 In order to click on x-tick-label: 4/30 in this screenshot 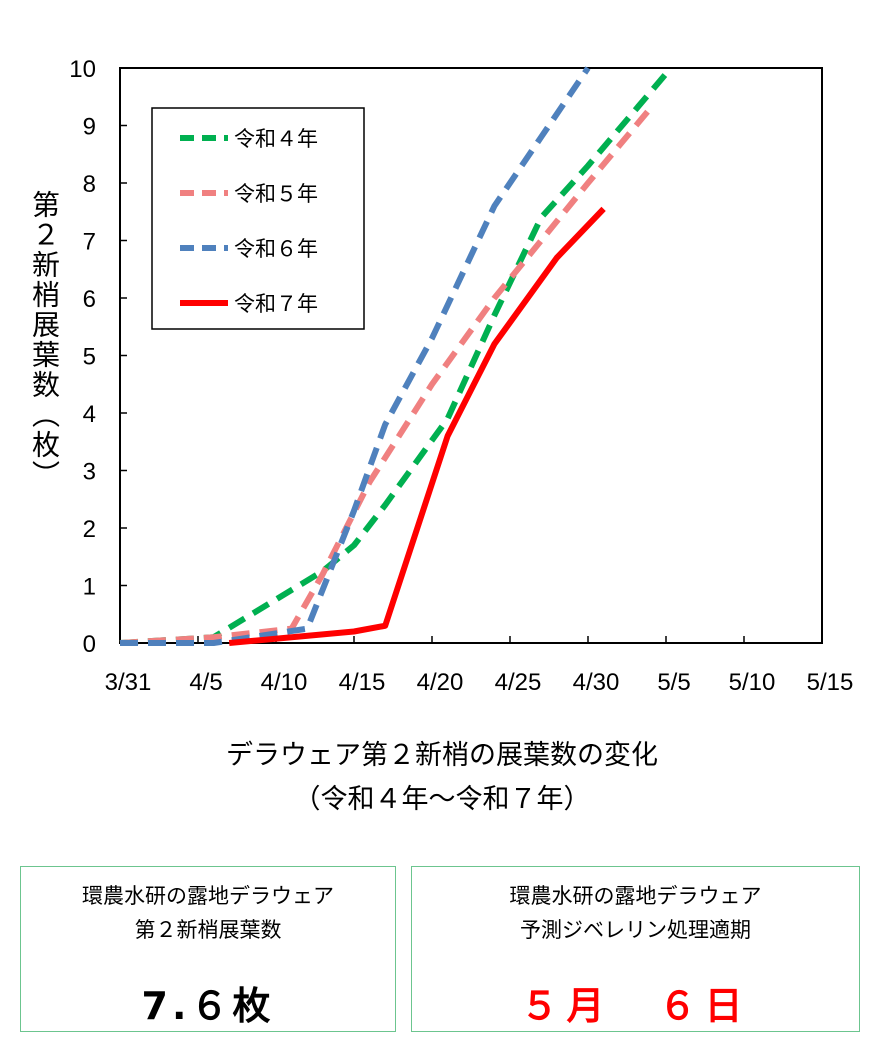, I will do `click(596, 682)`.